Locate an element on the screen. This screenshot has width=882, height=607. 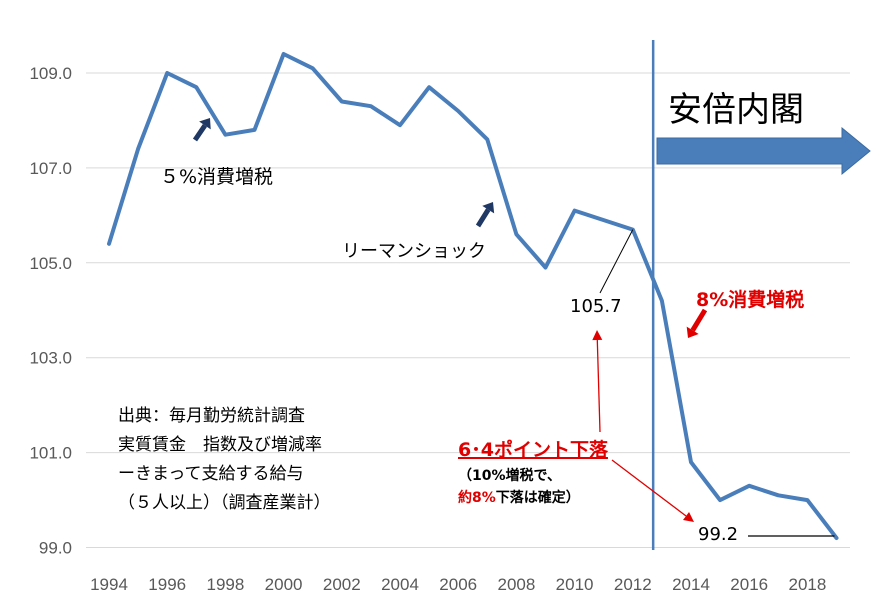
x-tick-label: 2006 is located at coordinates (458, 584).